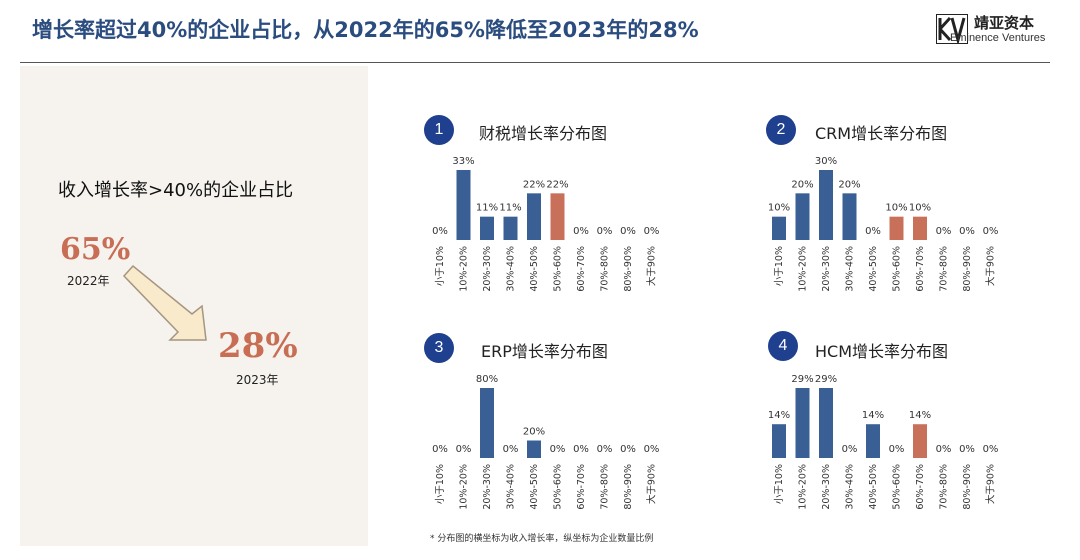 The height and width of the screenshot is (560, 1080). What do you see at coordinates (967, 487) in the screenshot?
I see `chart-4-tick-label-8: 80%-90%` at bounding box center [967, 487].